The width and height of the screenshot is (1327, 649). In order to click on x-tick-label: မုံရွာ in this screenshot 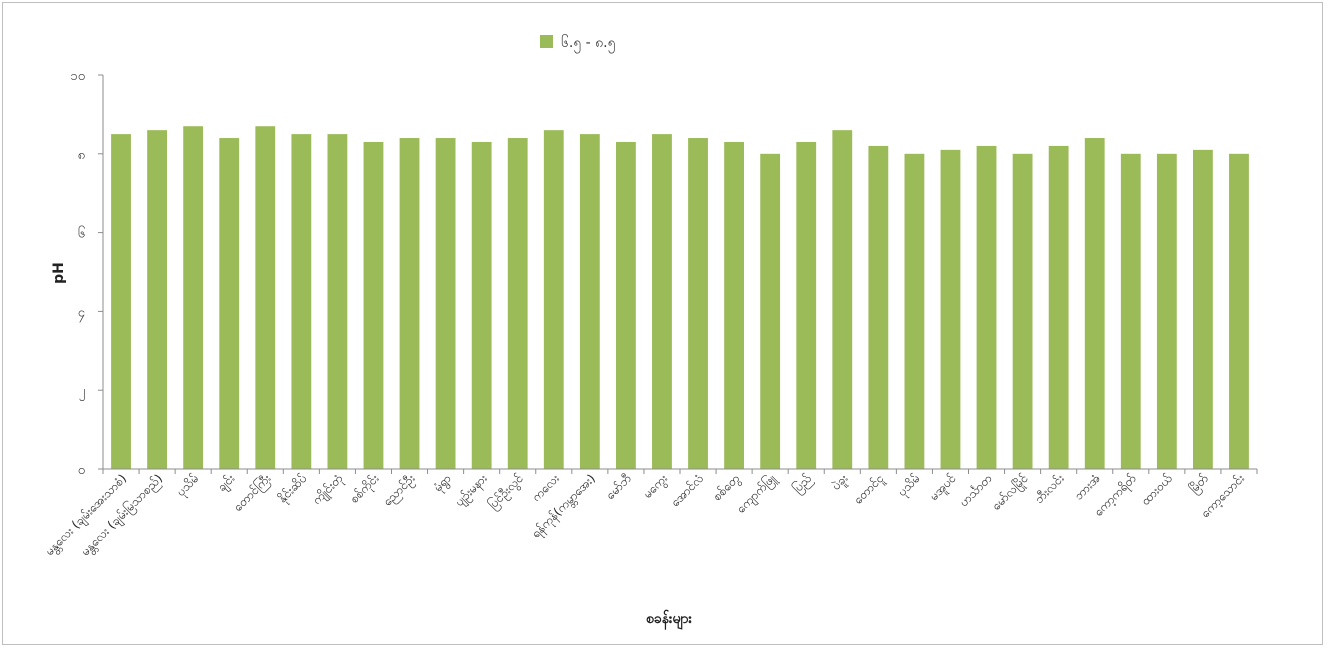, I will do `click(443, 483)`.